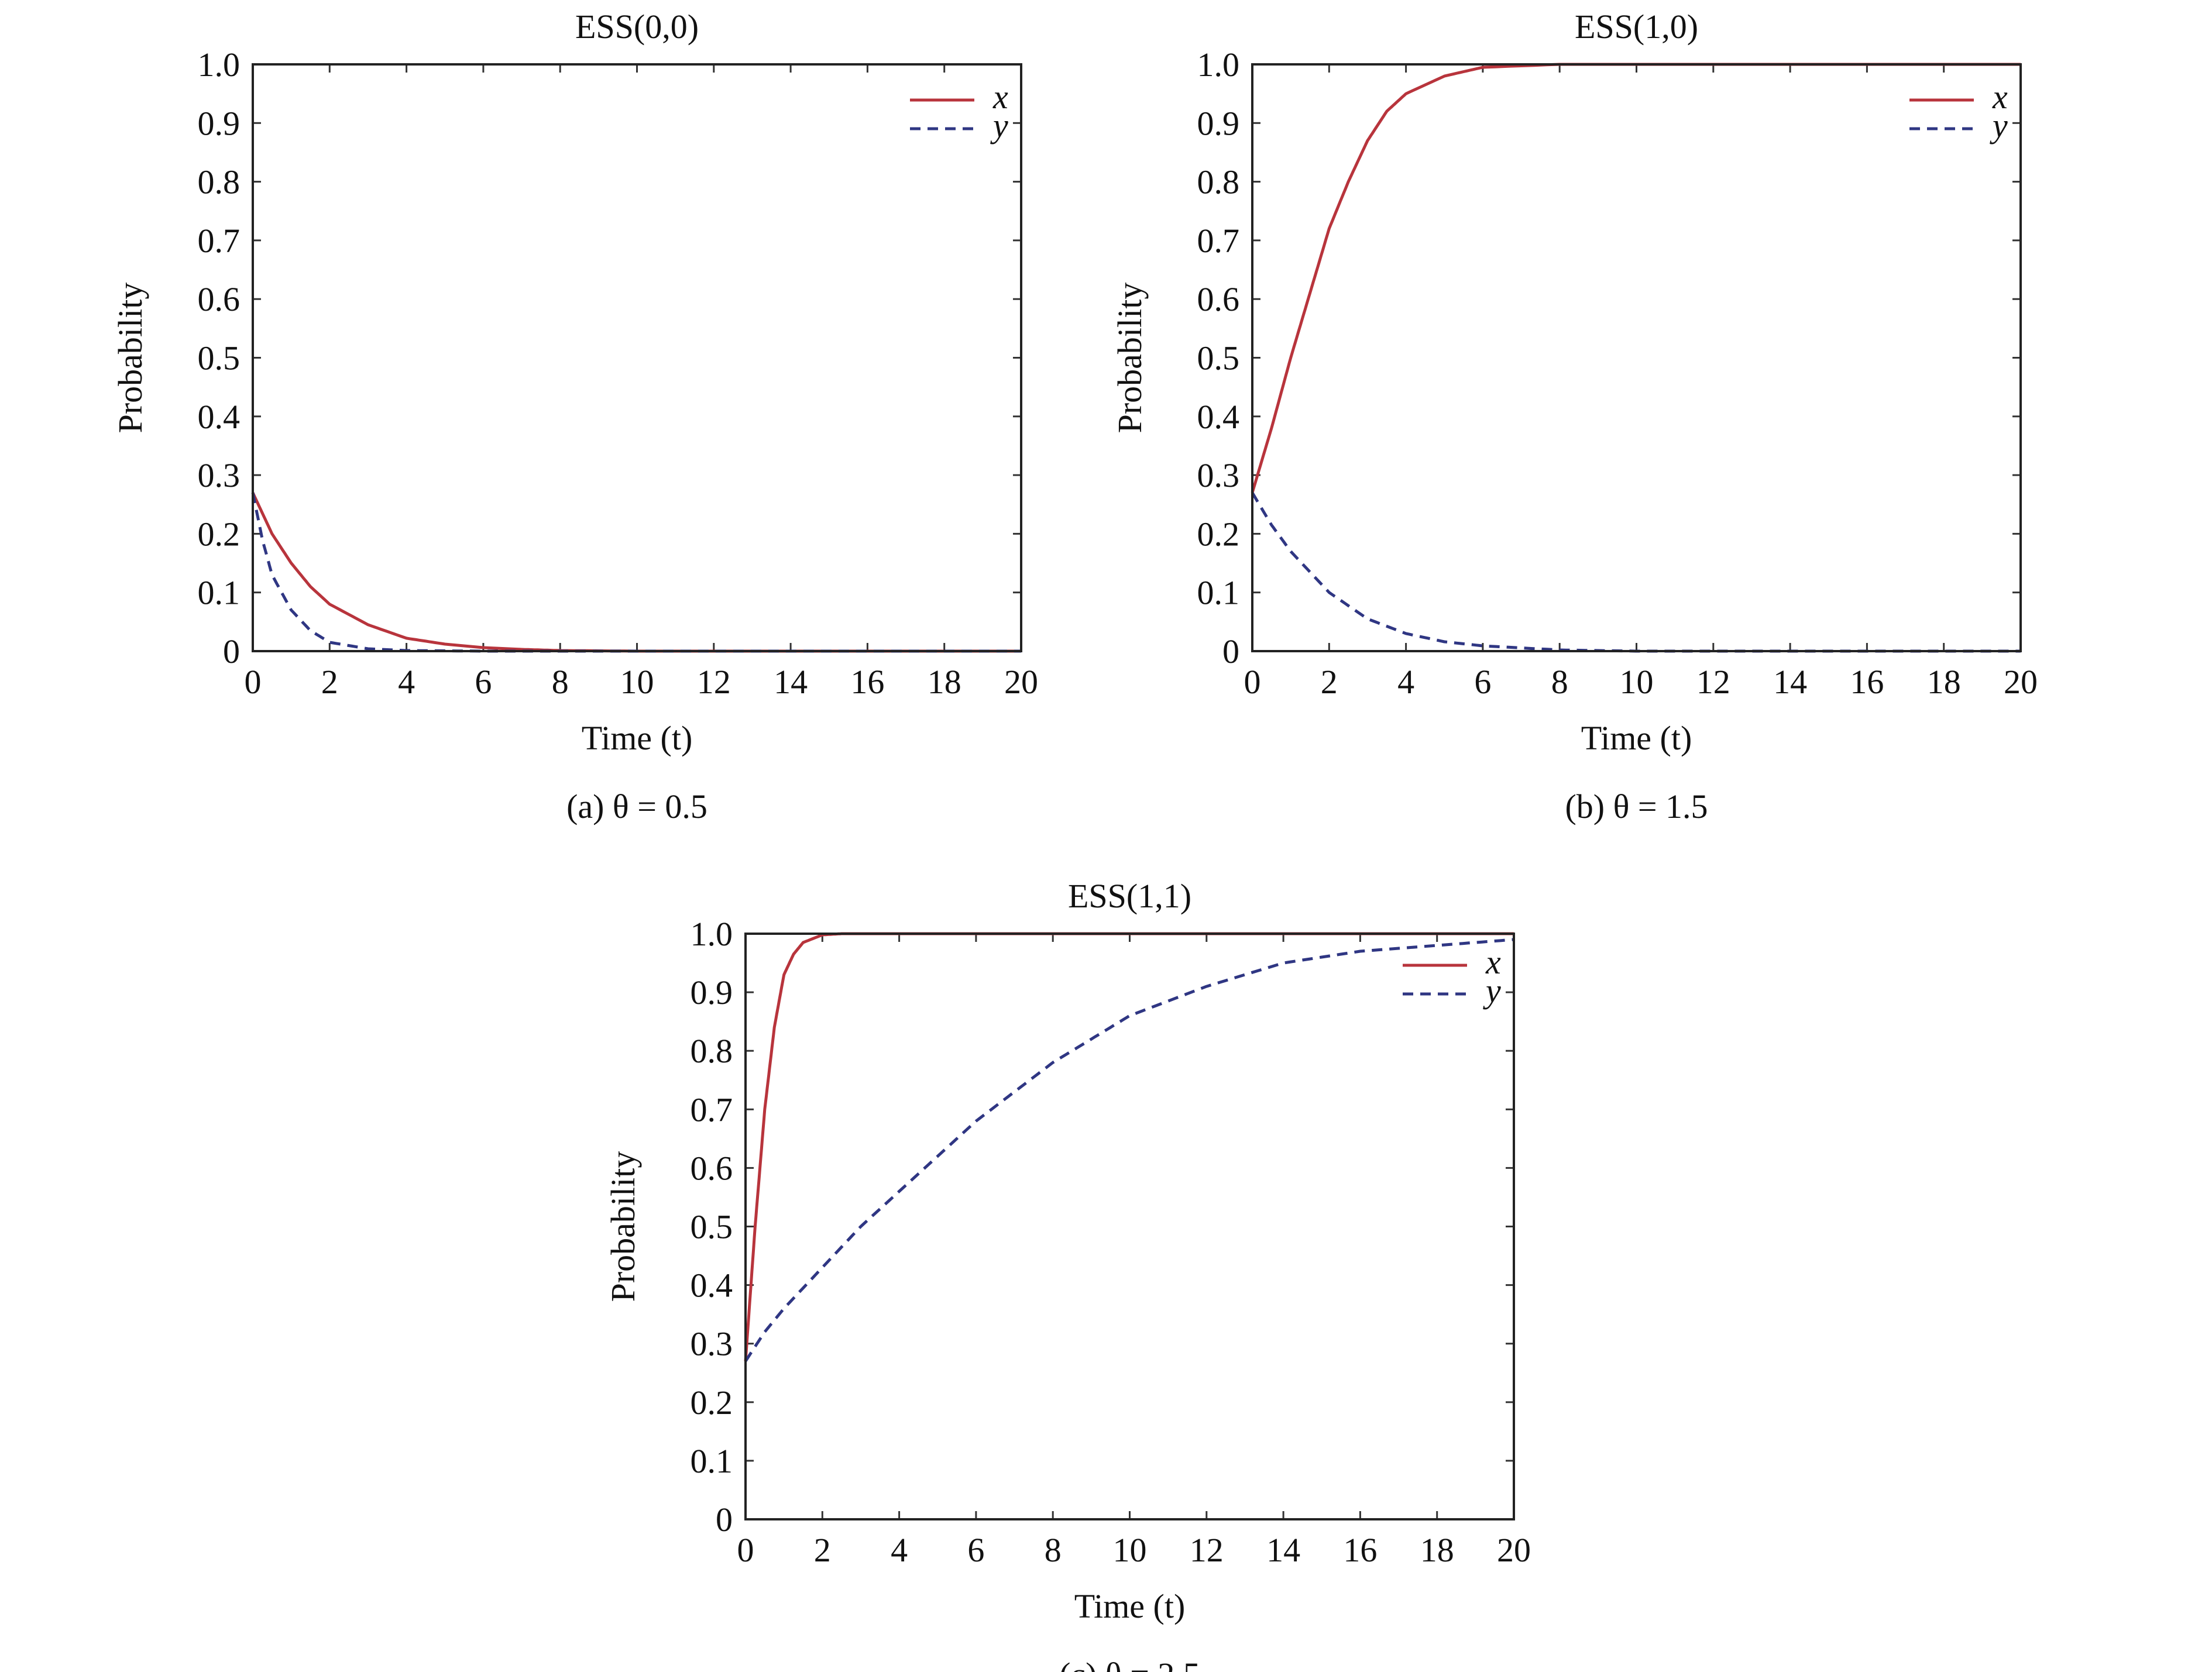  I want to click on subplot-caption: (b) θ = 1.5, so click(1636, 806).